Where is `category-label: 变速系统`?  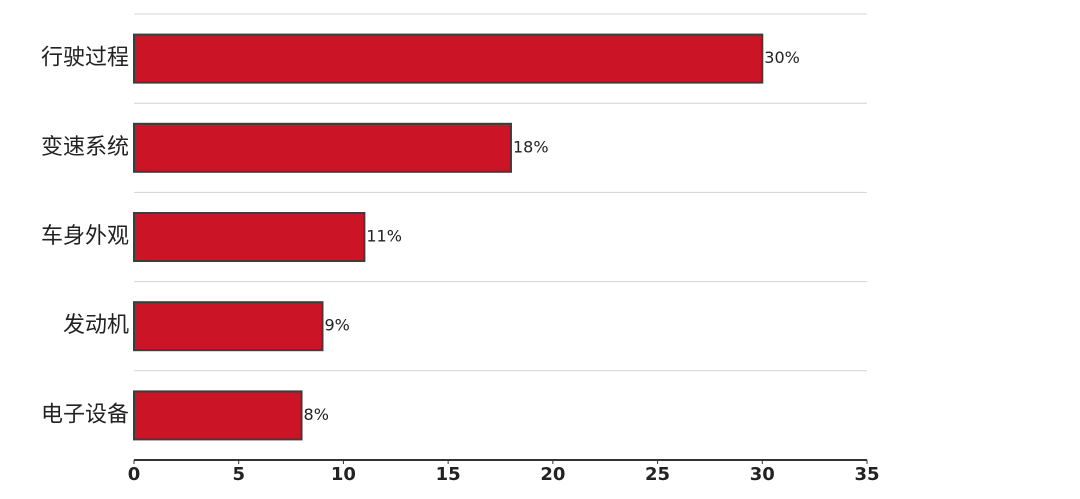
category-label: 变速系统 is located at coordinates (85, 147).